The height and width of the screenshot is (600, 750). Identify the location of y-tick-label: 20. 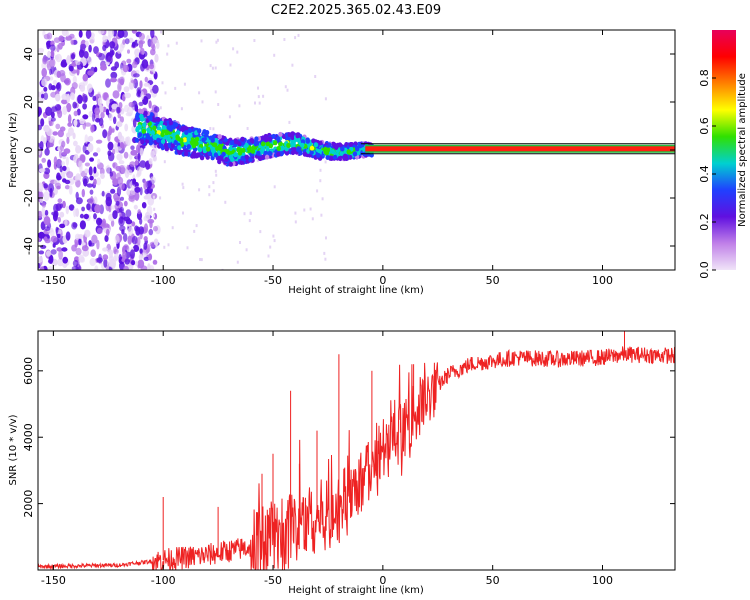
(28, 102).